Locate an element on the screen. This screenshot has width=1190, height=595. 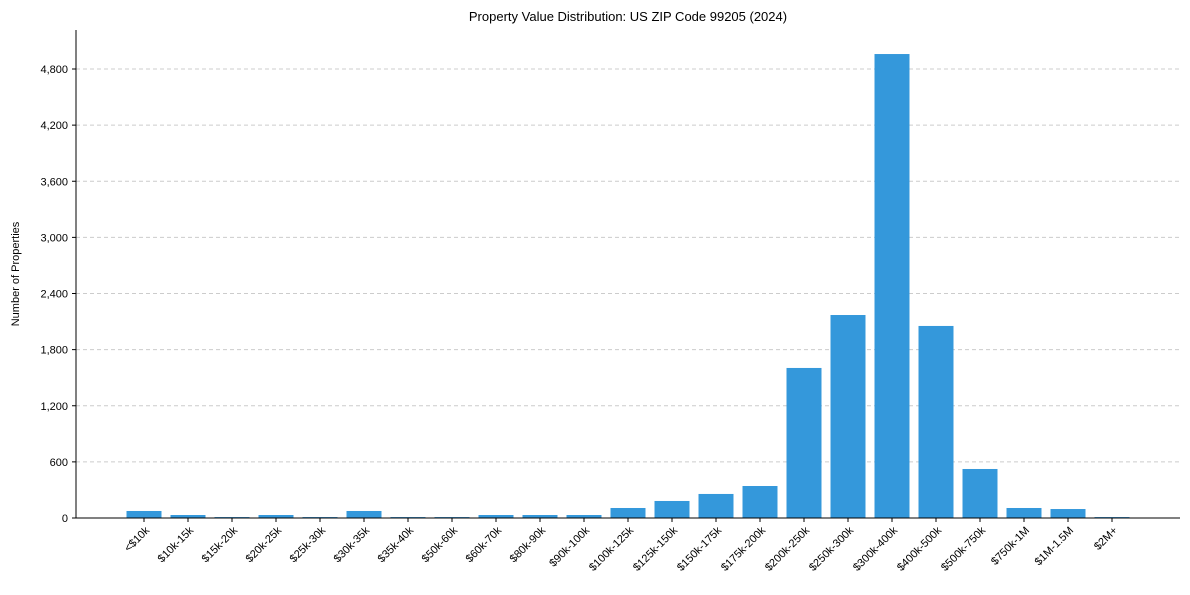
x-tick-label: <$10k is located at coordinates (137, 539).